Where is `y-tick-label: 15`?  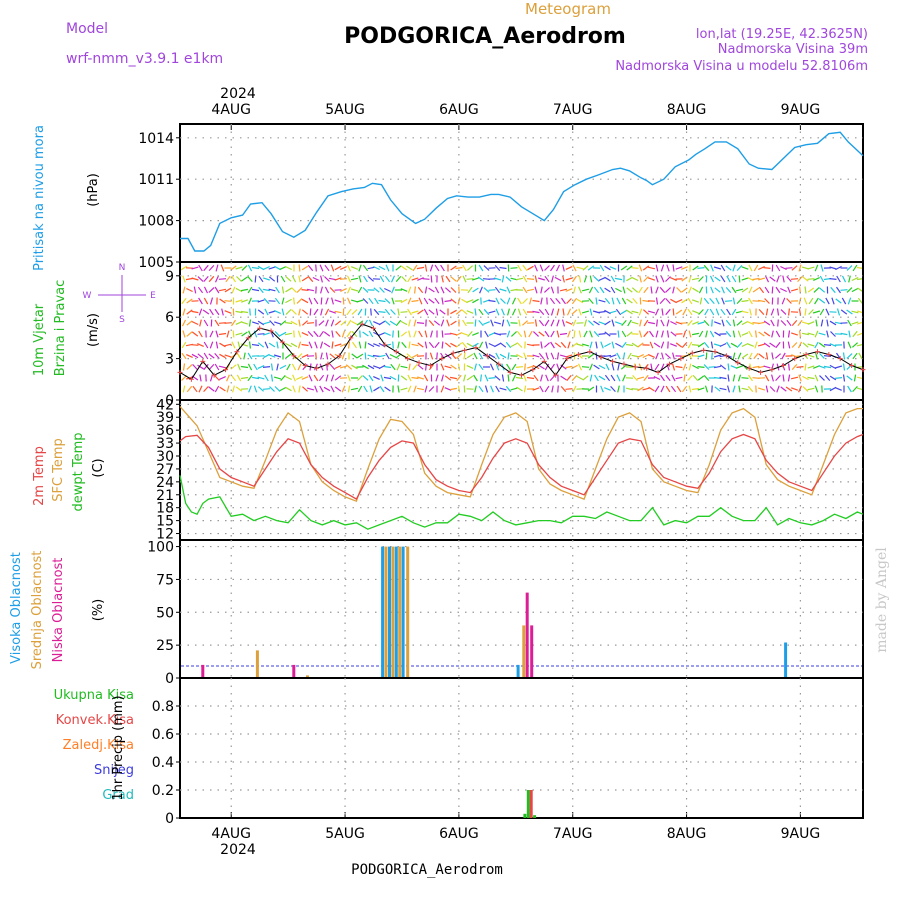
y-tick-label: 15 is located at coordinates (165, 522).